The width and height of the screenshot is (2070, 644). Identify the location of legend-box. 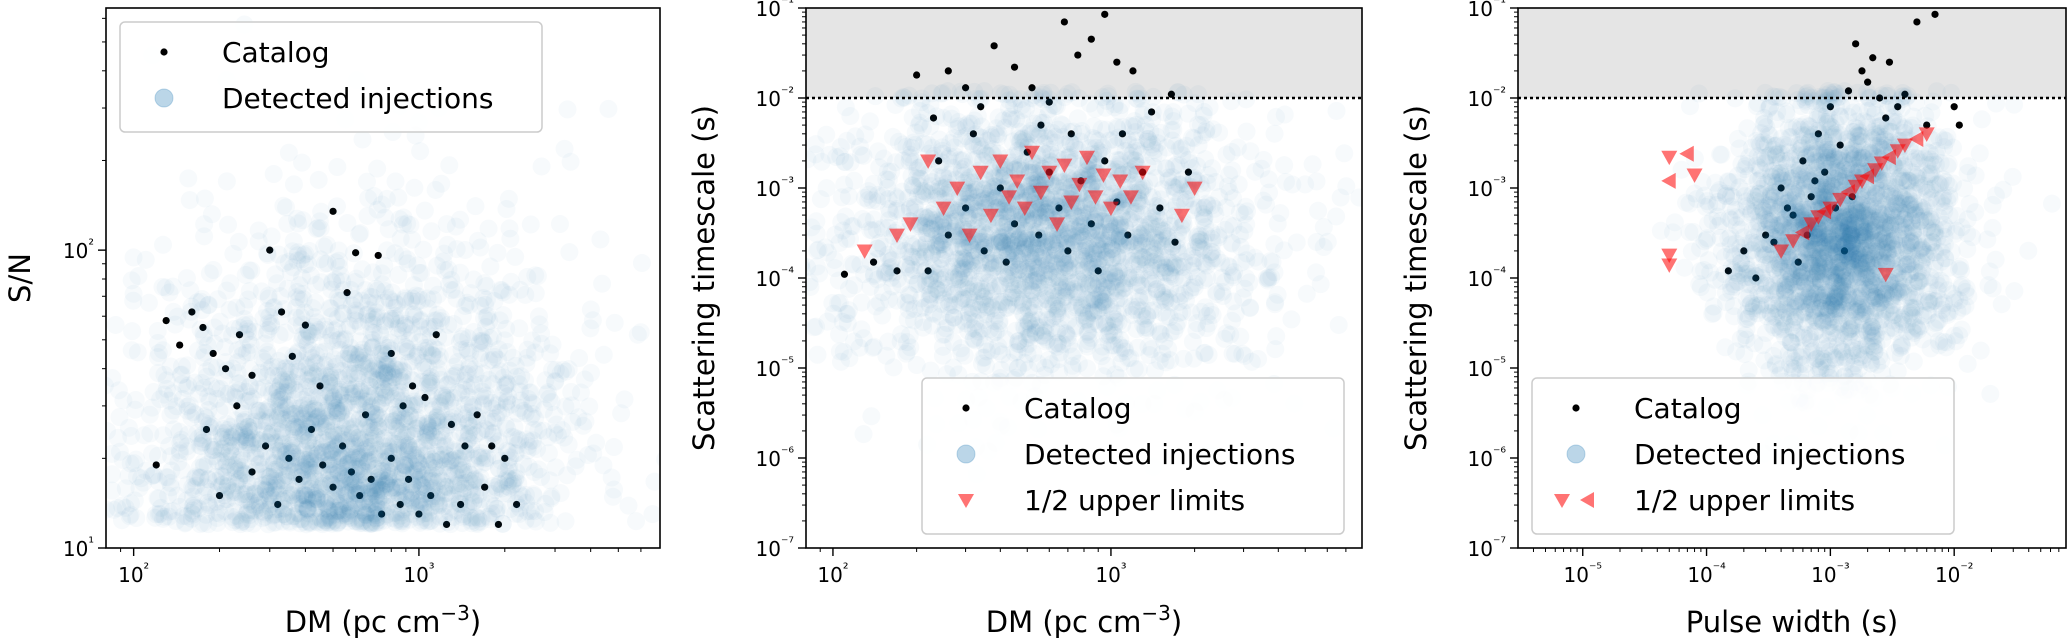
(331, 77).